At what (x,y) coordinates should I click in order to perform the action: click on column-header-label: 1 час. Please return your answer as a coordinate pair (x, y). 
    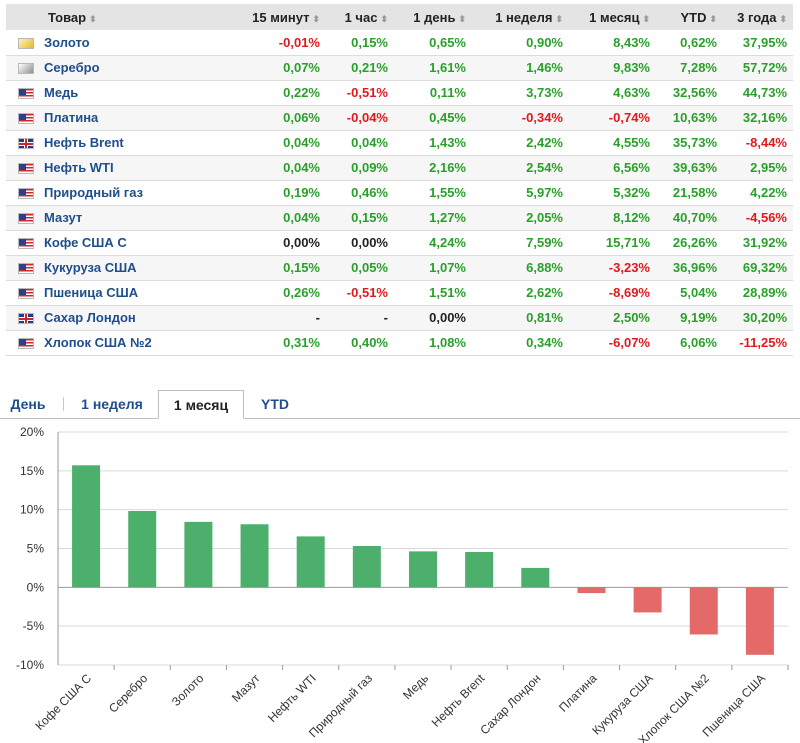
    Looking at the image, I should click on (361, 17).